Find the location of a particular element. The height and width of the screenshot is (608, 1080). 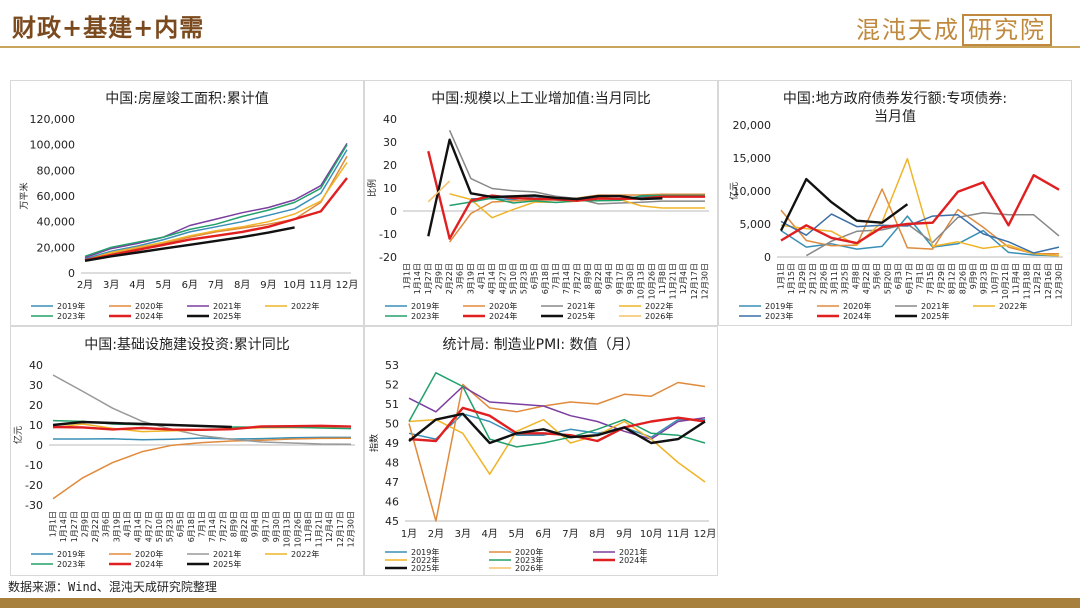

x-tick-label: 4月 is located at coordinates (490, 534).